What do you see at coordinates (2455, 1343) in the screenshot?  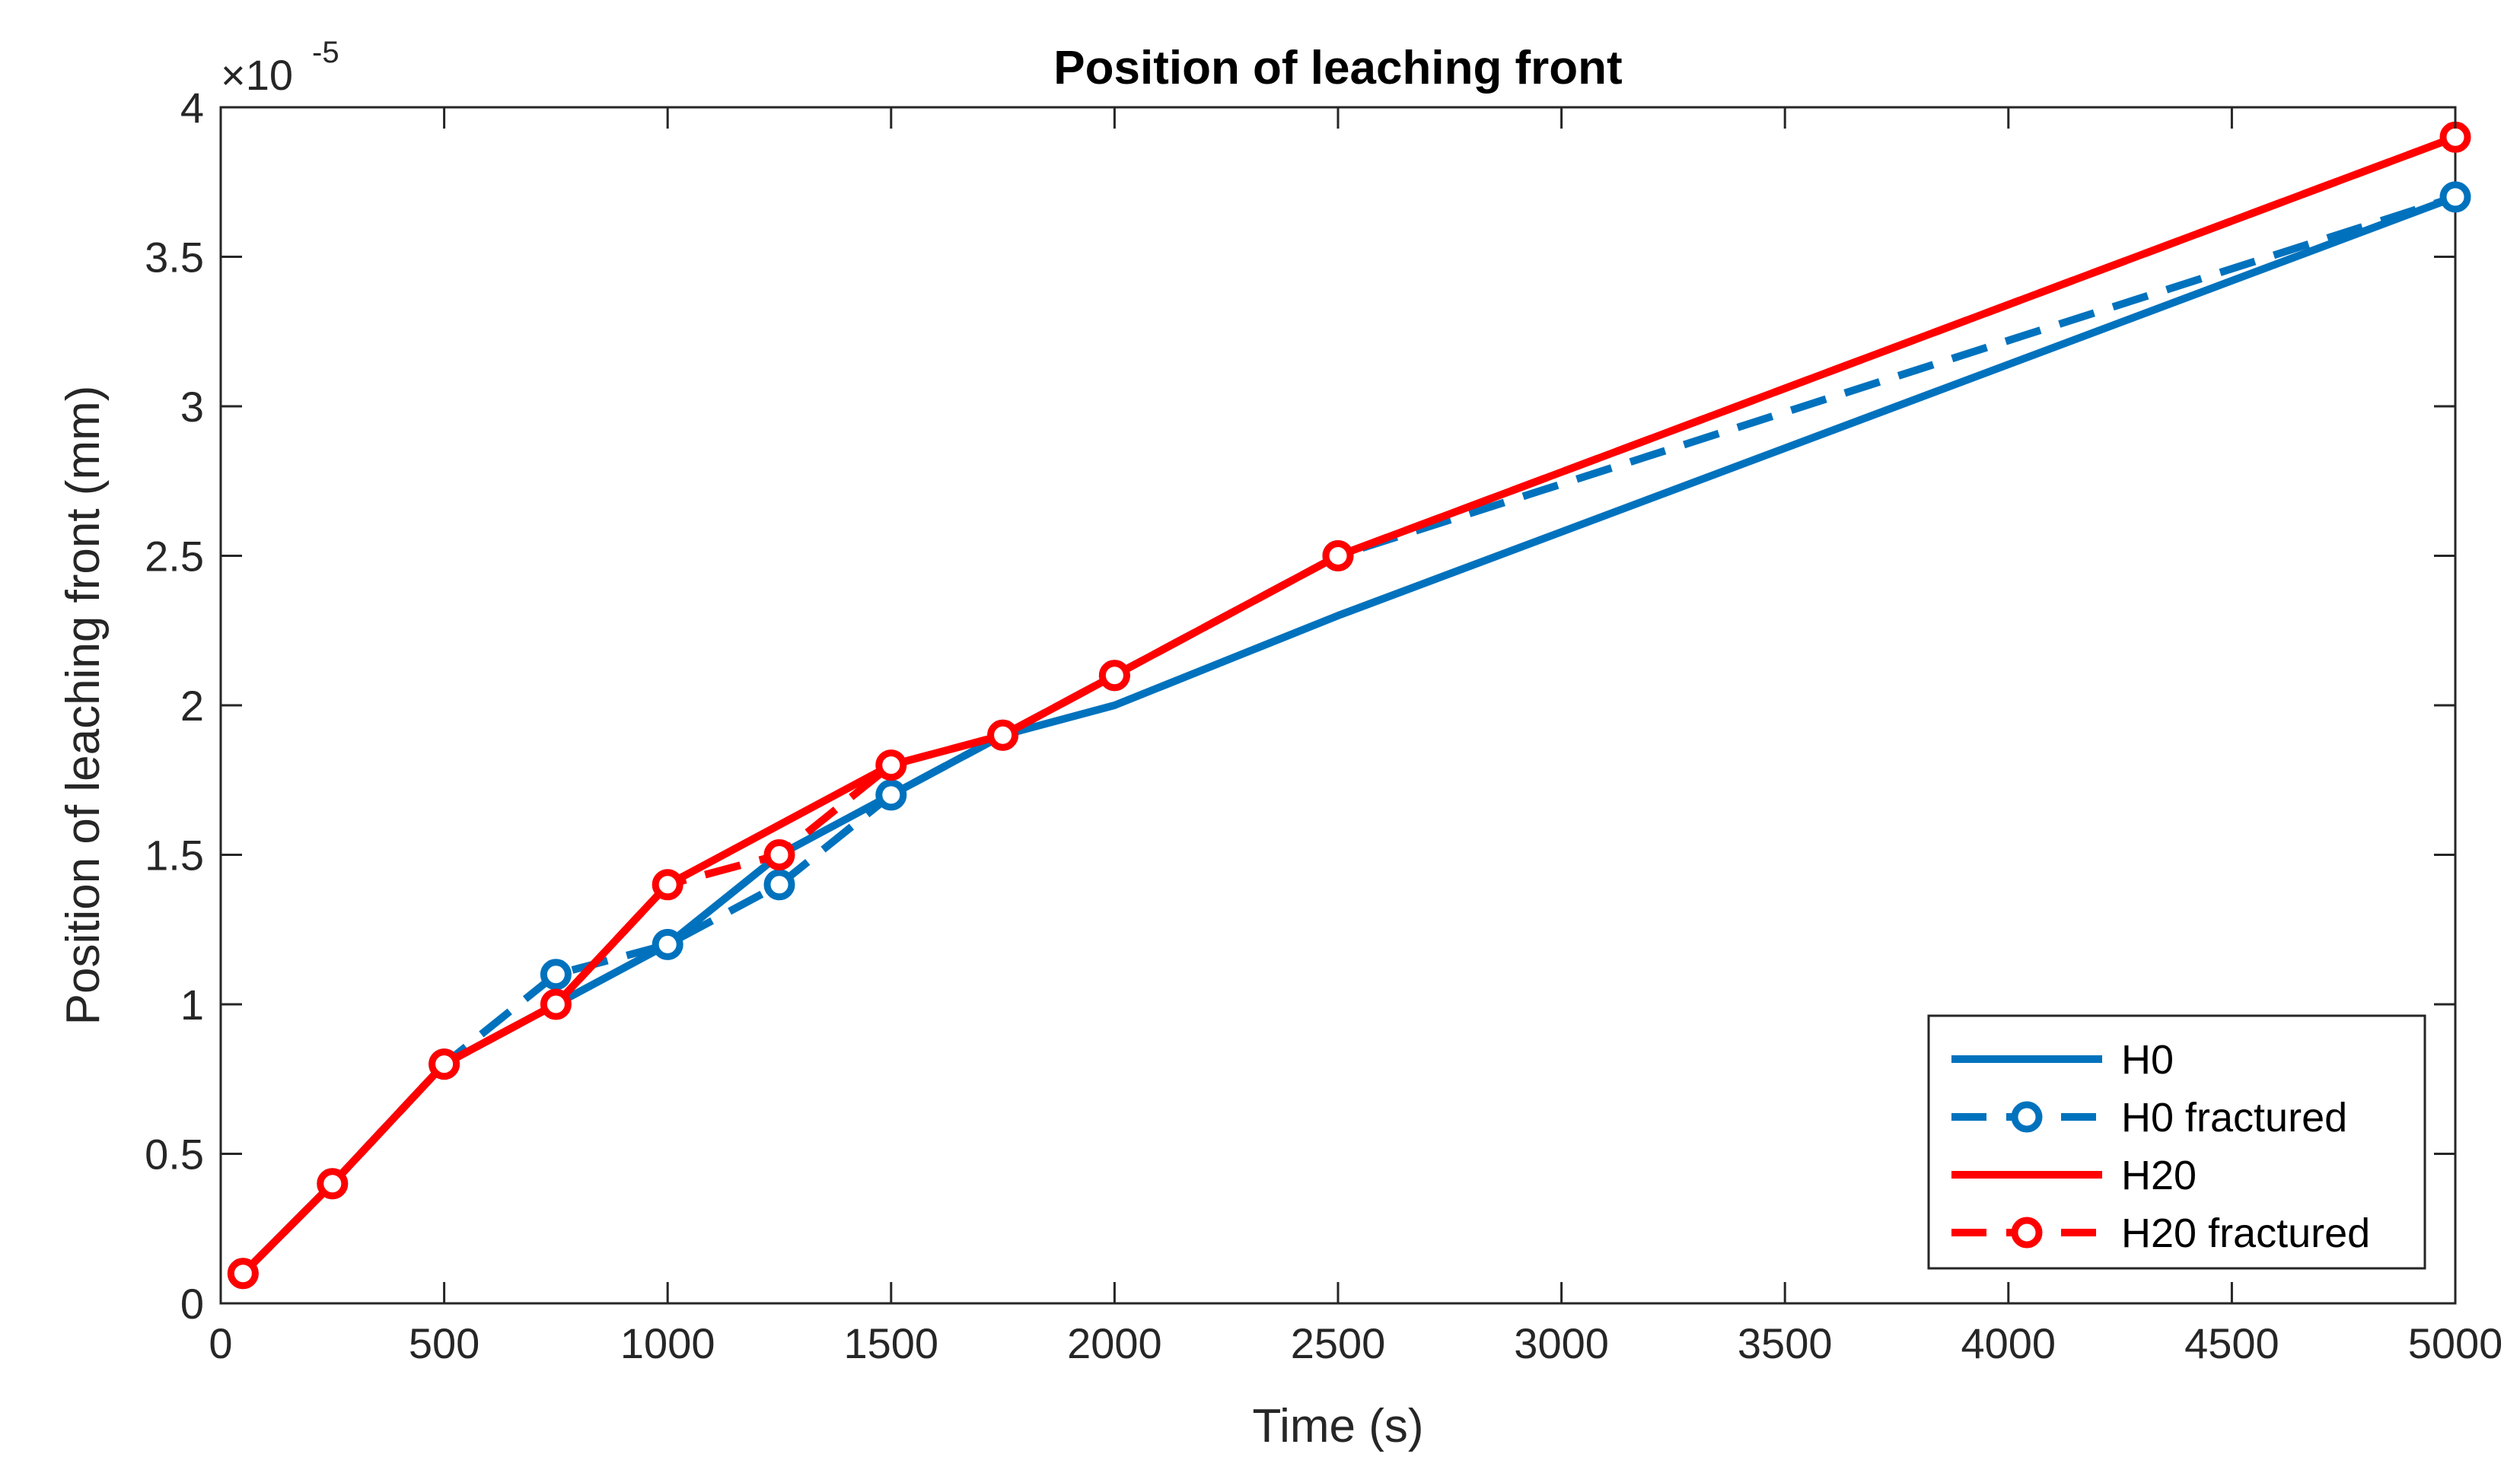 I see `x-tick-label: 5000` at bounding box center [2455, 1343].